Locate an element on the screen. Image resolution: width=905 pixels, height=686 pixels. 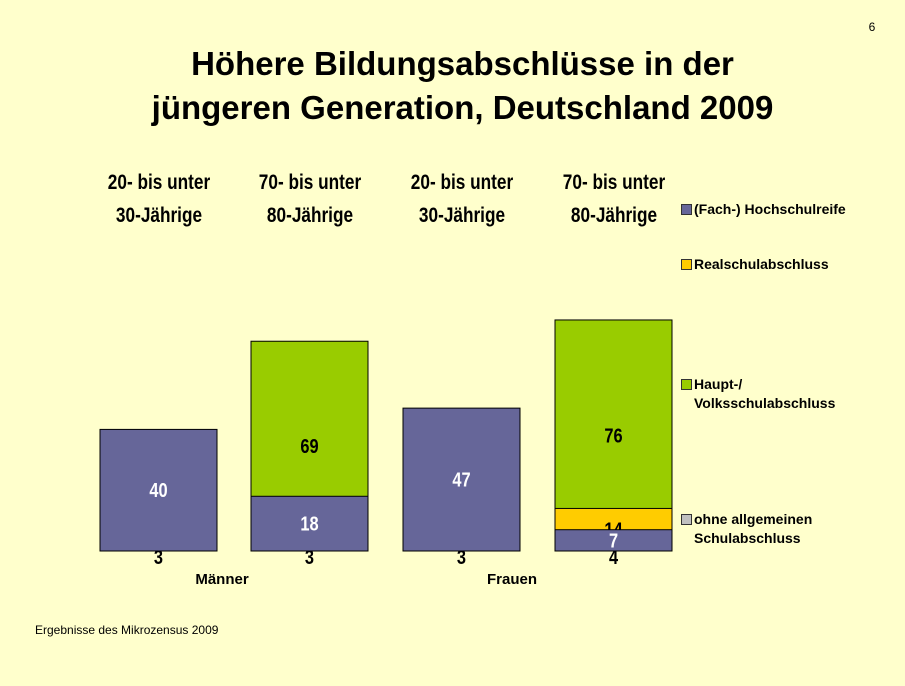
group-label: Männer is located at coordinates (222, 579).